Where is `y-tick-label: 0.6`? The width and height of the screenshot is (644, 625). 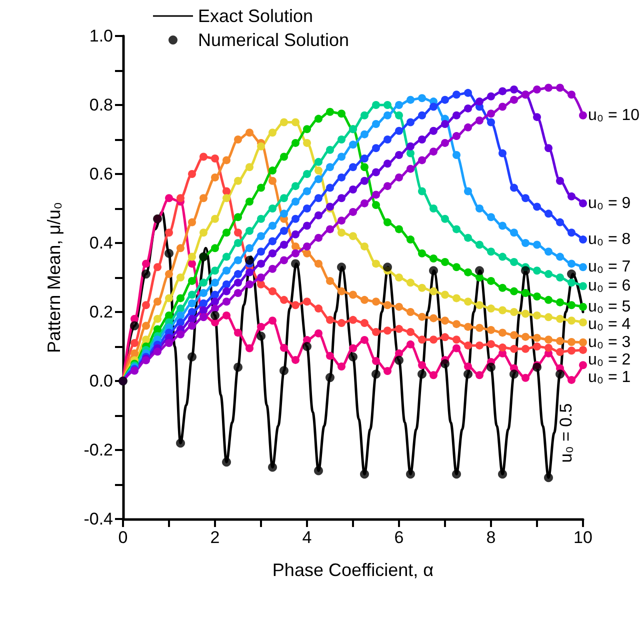 y-tick-label: 0.6 is located at coordinates (101, 174).